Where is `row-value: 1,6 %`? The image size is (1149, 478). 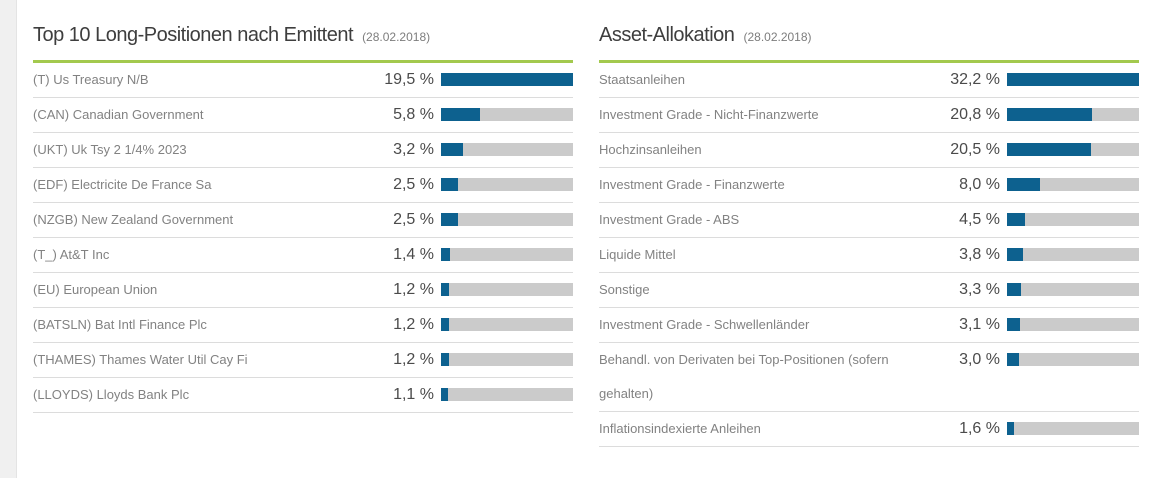 row-value: 1,6 % is located at coordinates (979, 428).